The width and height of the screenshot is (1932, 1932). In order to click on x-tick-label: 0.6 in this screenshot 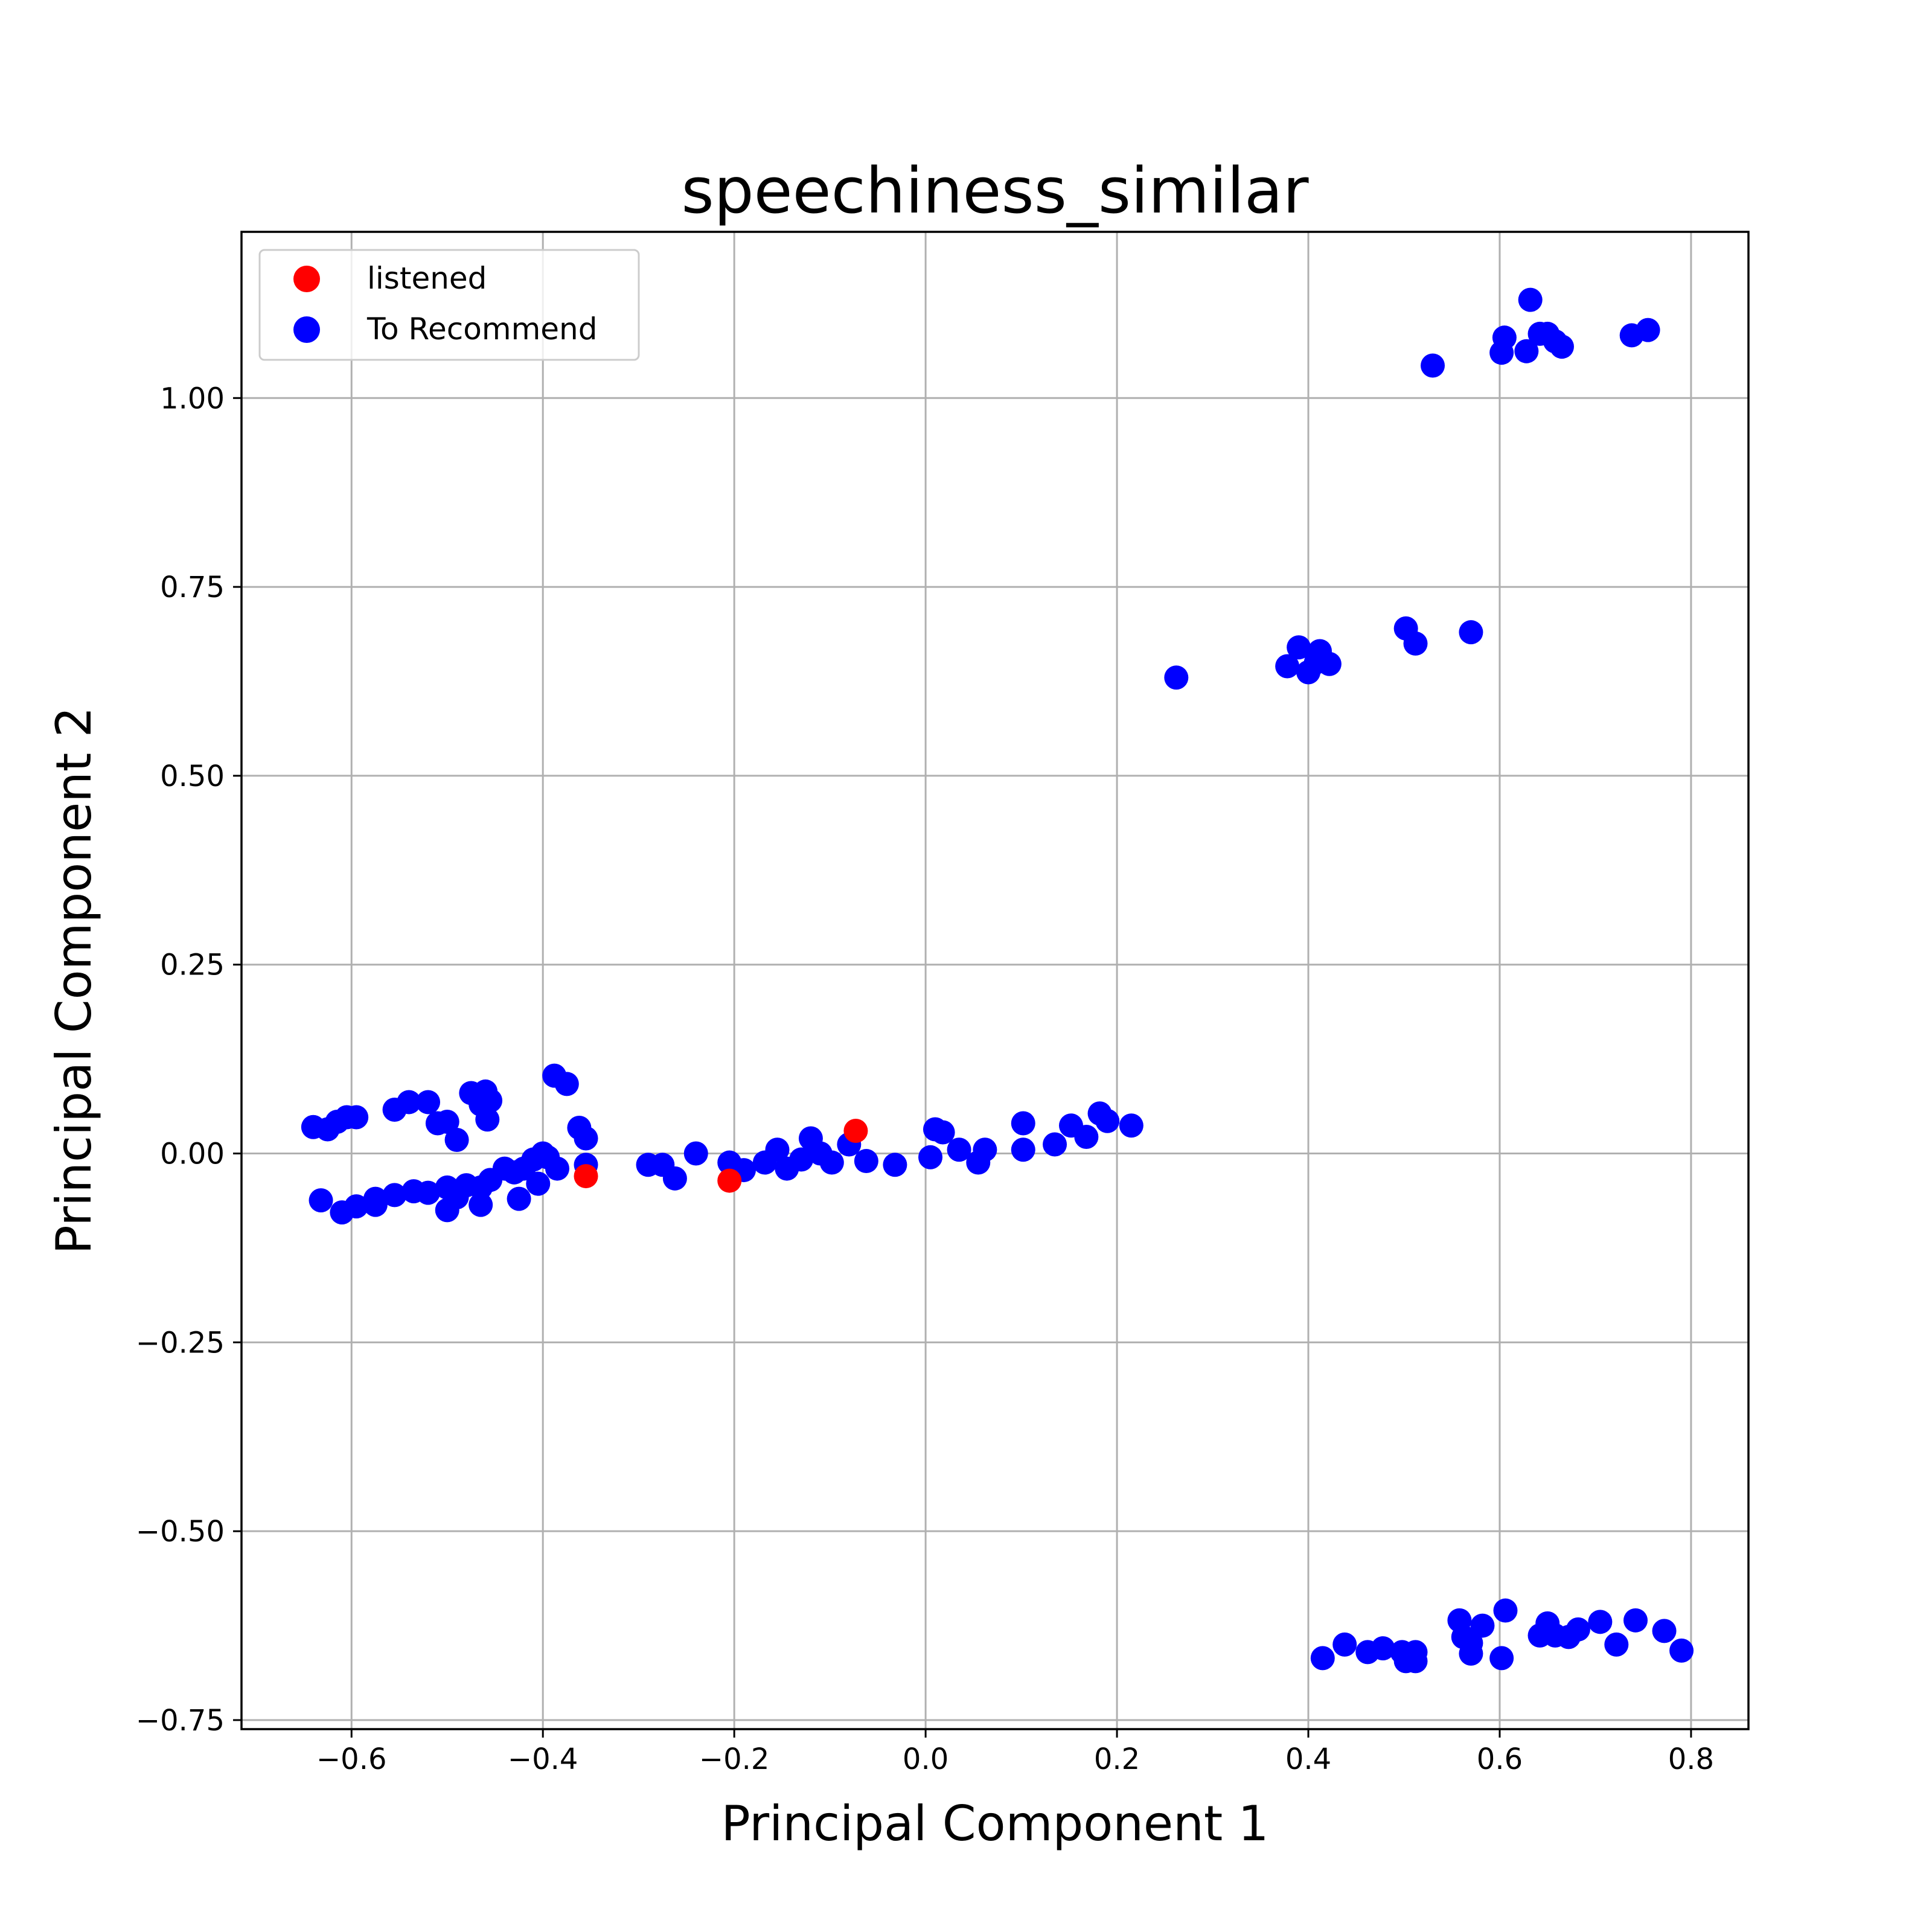, I will do `click(1500, 1759)`.